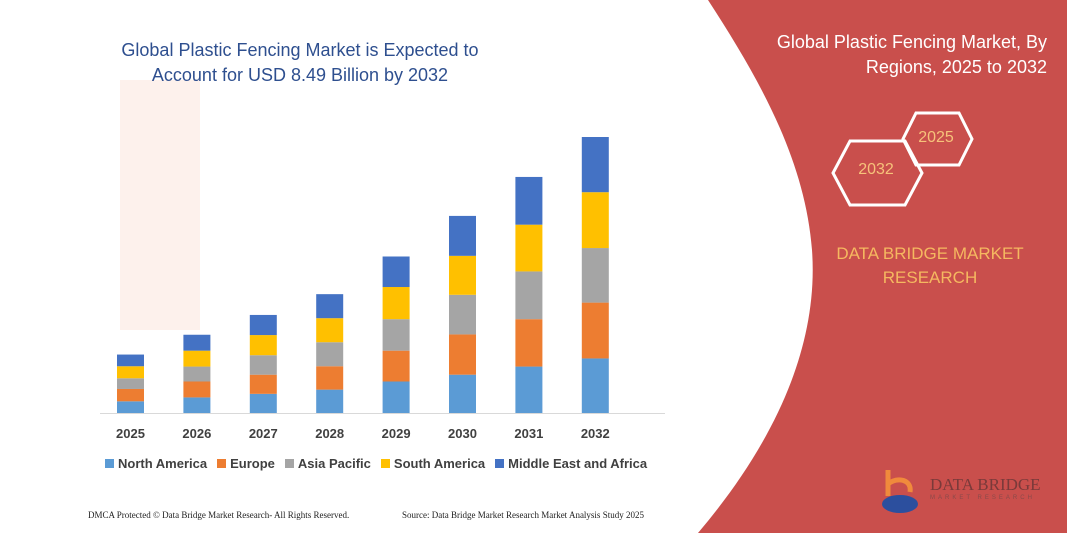 Image resolution: width=1067 pixels, height=533 pixels. Describe the element at coordinates (595, 433) in the screenshot. I see `x-tick-label: 2032` at that location.